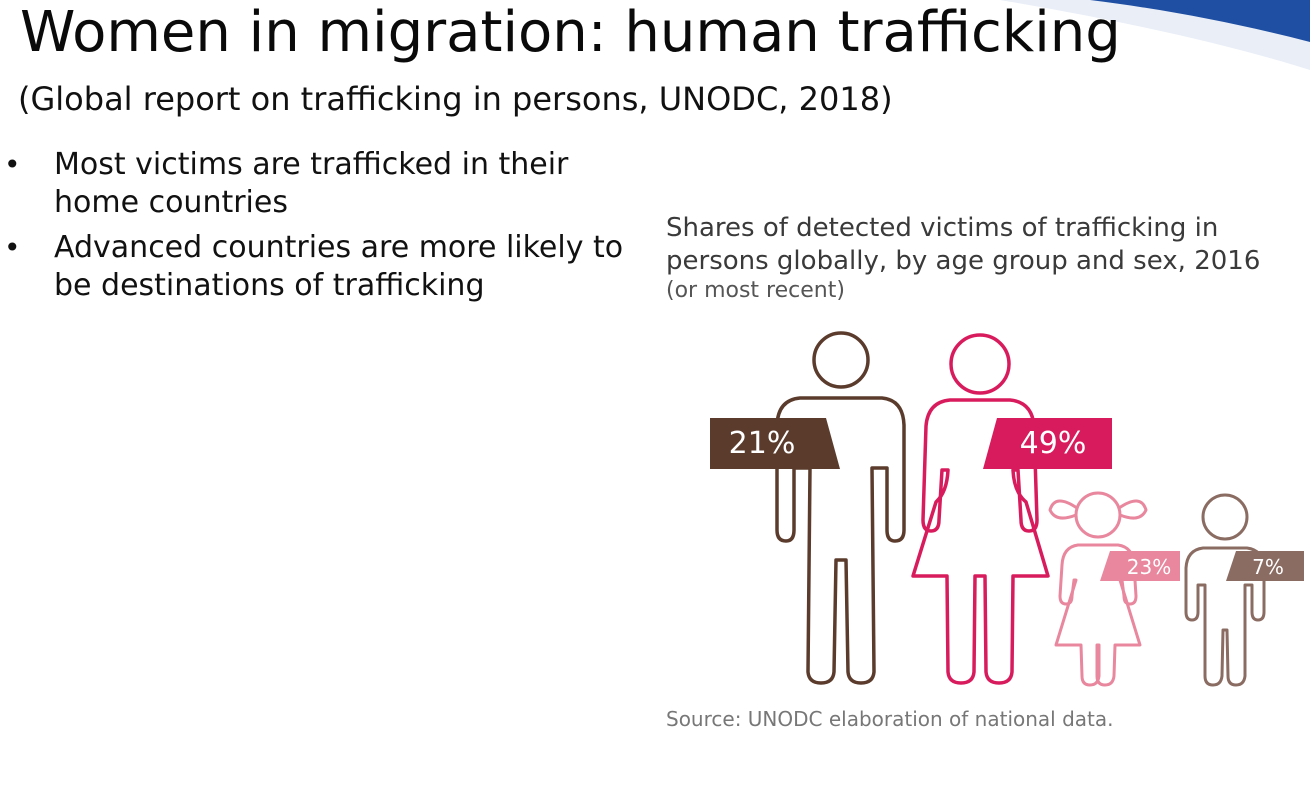  Describe the element at coordinates (762, 443) in the screenshot. I see `tag-man-label: 21%` at that location.